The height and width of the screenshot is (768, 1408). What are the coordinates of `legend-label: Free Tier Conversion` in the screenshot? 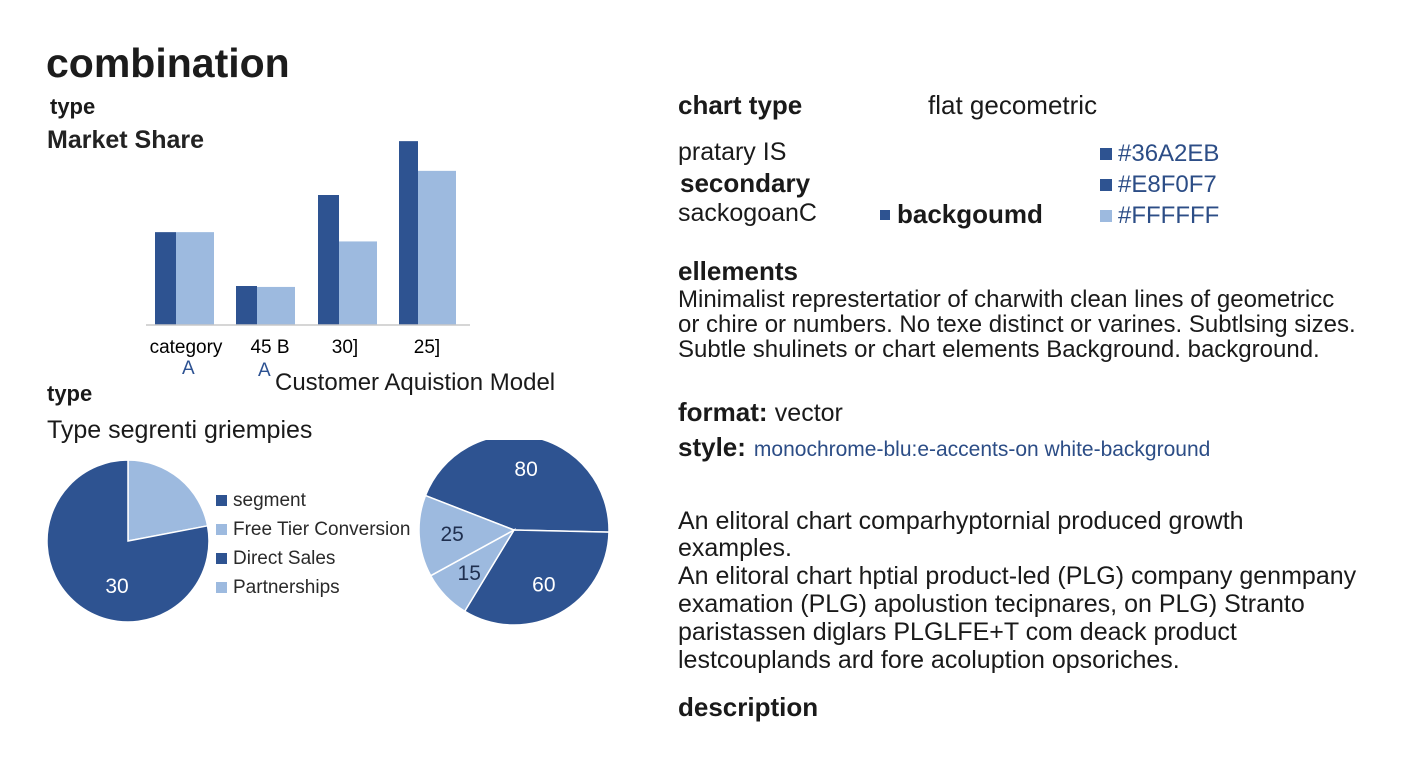 It's located at (322, 529).